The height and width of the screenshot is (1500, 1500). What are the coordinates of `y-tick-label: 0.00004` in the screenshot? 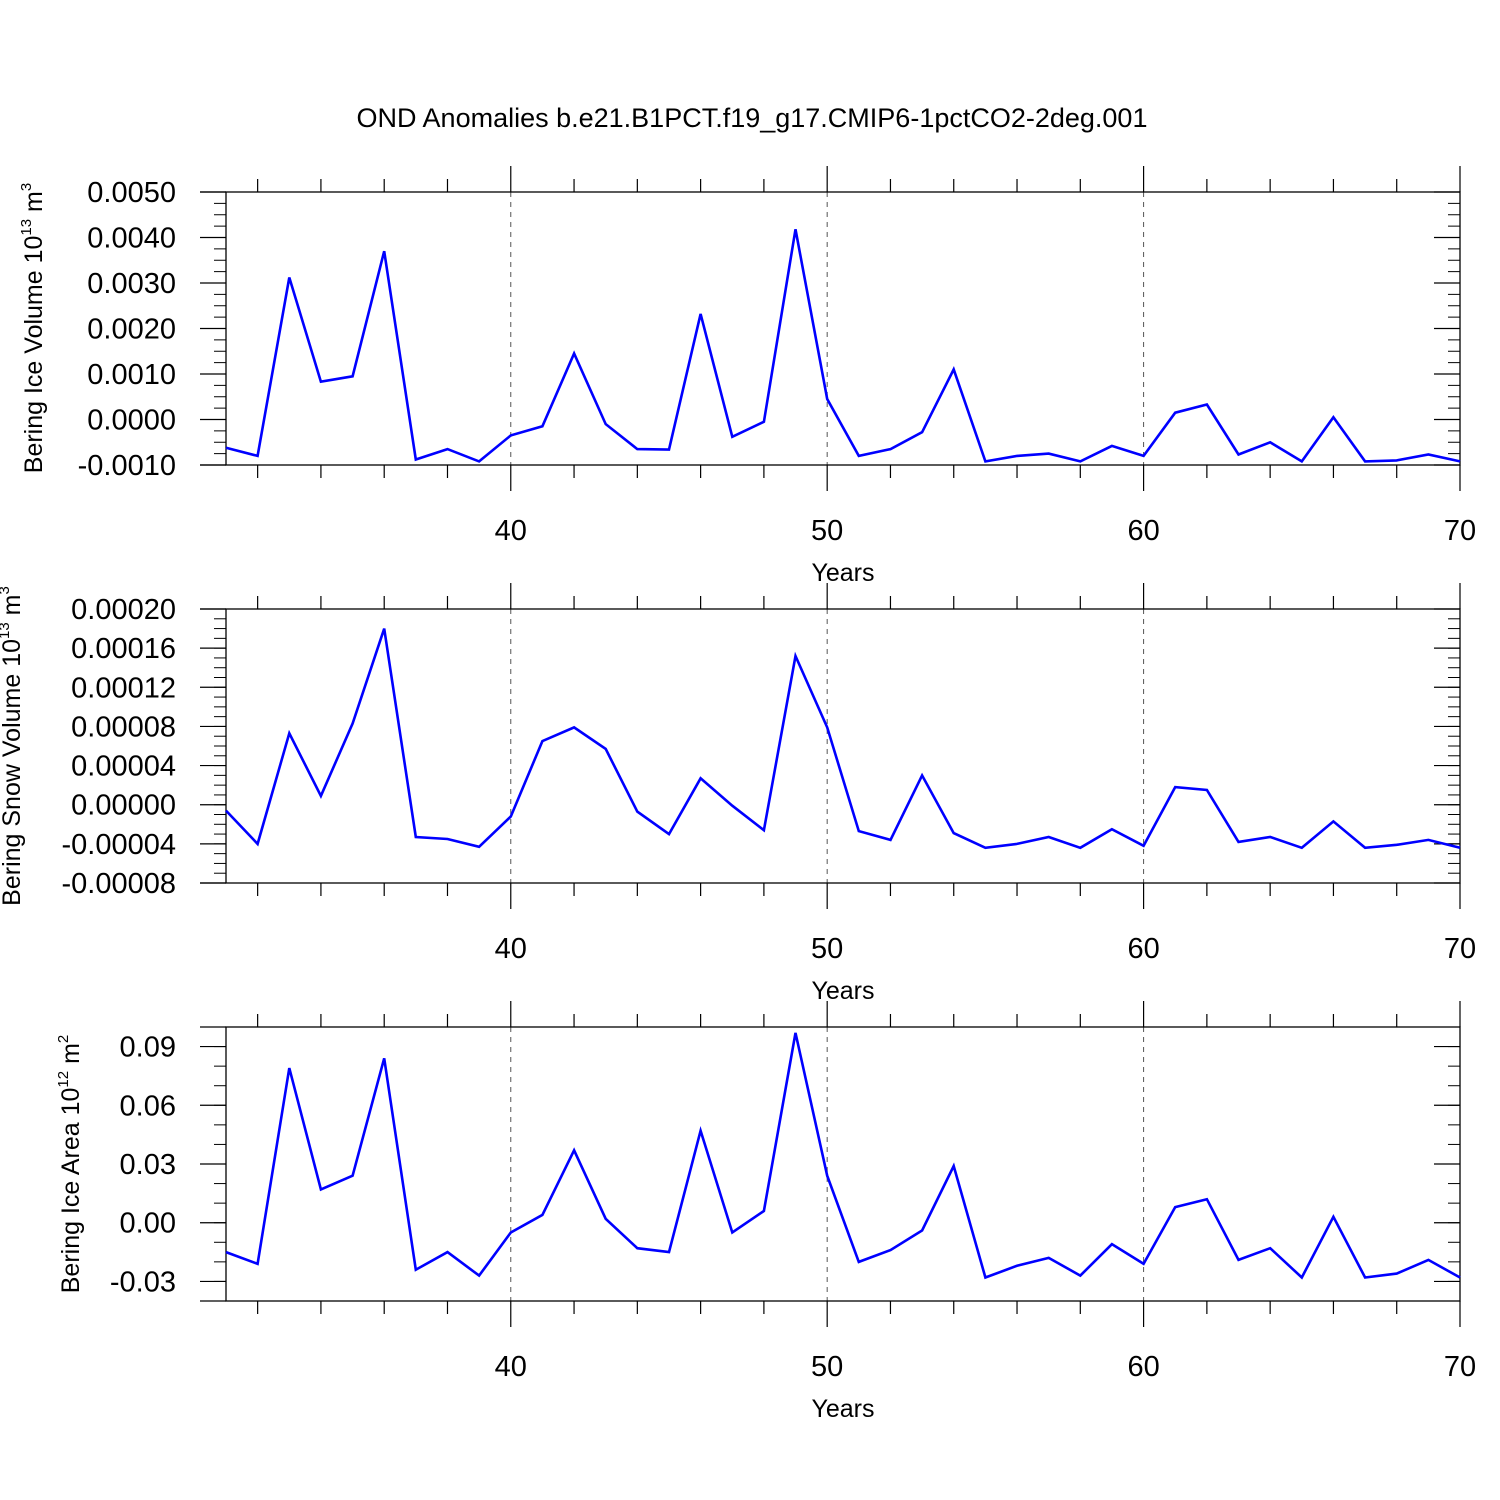 It's located at (123, 767).